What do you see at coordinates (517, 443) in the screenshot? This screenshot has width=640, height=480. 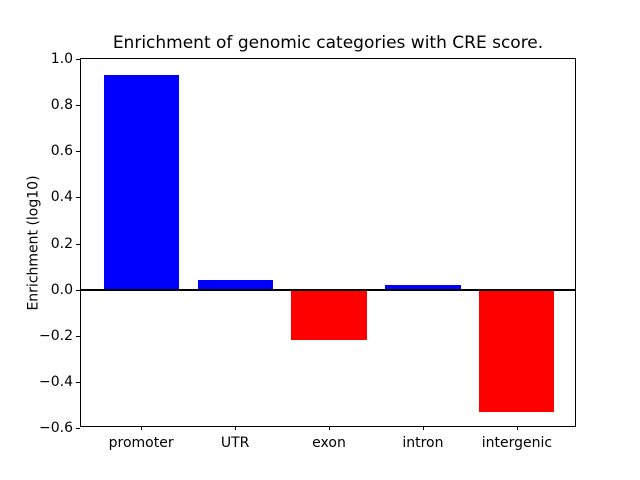 I see `x-tick-label-intergenic: intergenic` at bounding box center [517, 443].